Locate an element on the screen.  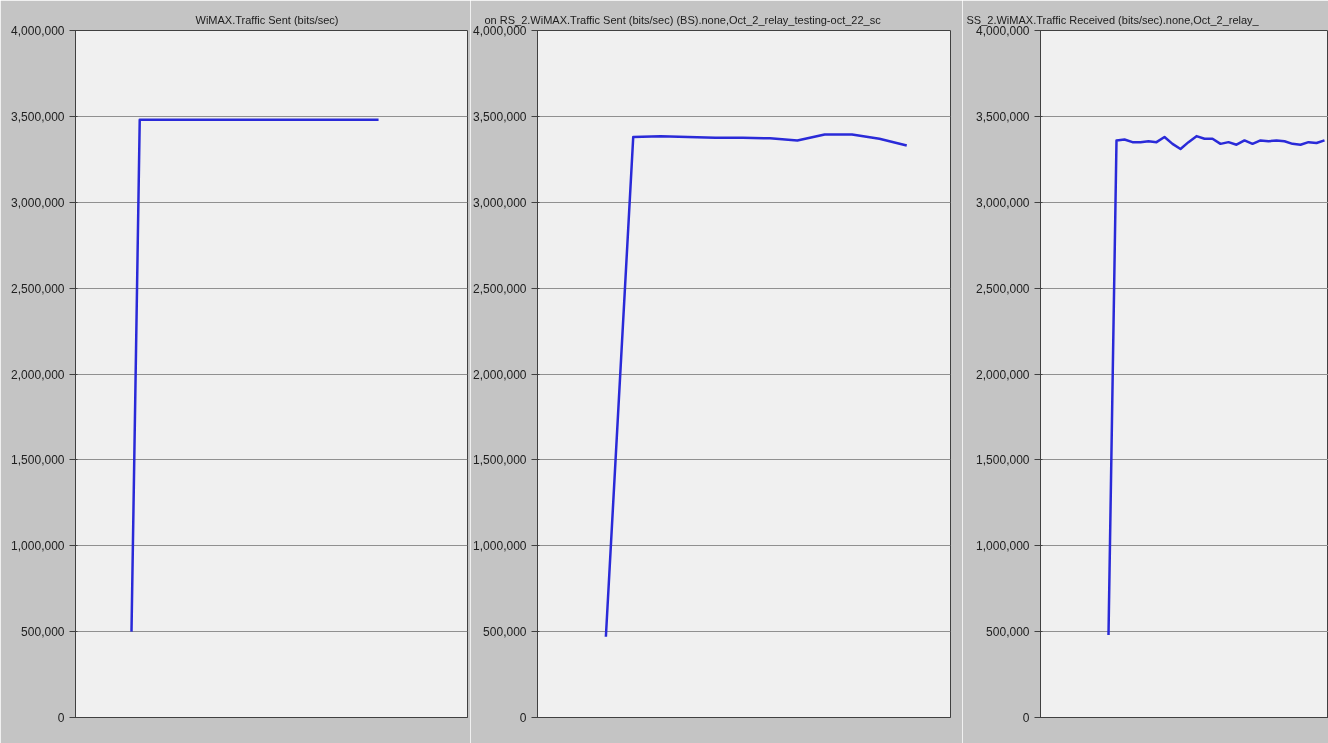
line-series is located at coordinates (1216, 385).